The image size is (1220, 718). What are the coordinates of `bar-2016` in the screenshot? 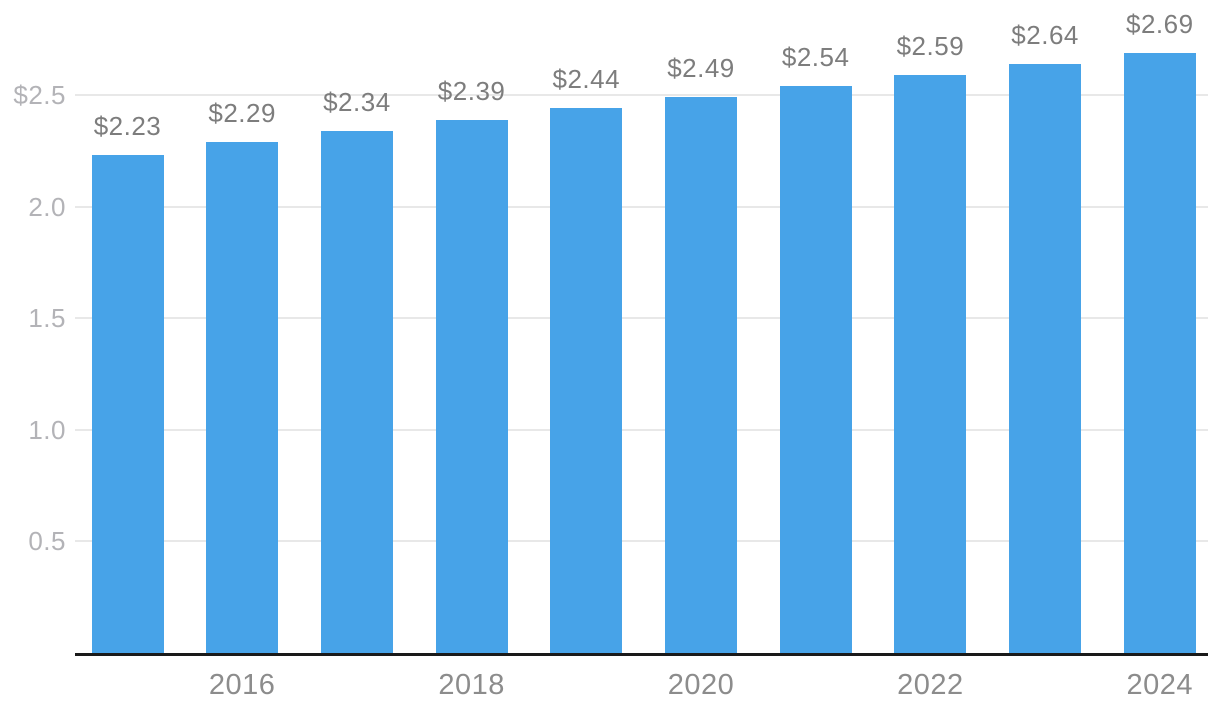 It's located at (242, 397).